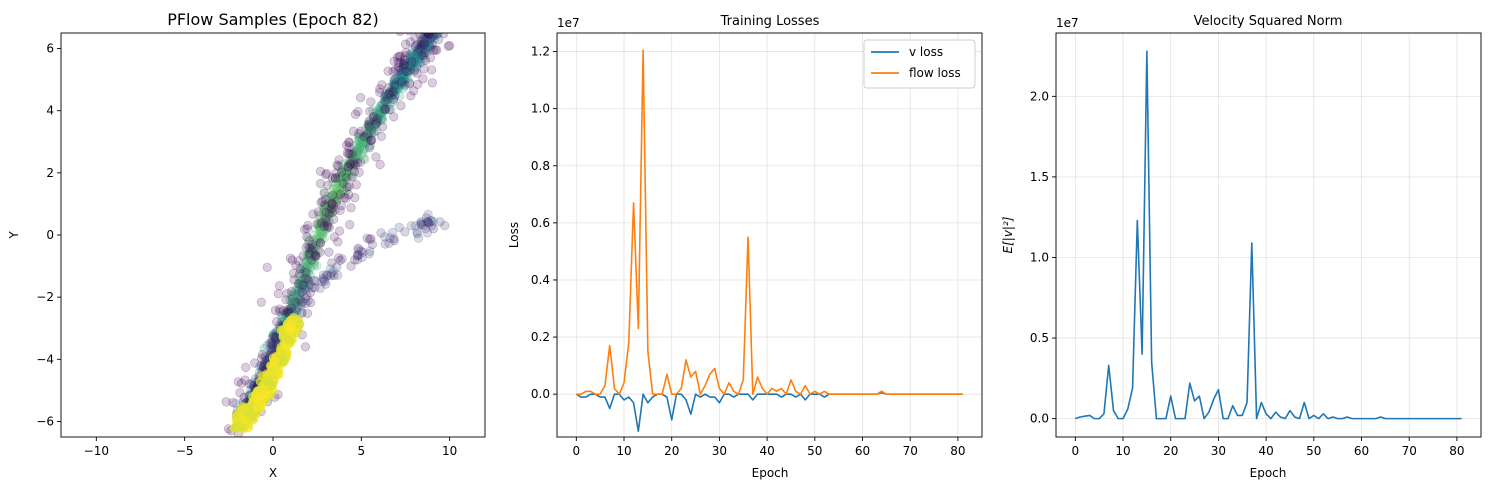 The height and width of the screenshot is (490, 1489). Describe the element at coordinates (766, 451) in the screenshot. I see `x-tick-label: 40` at that location.